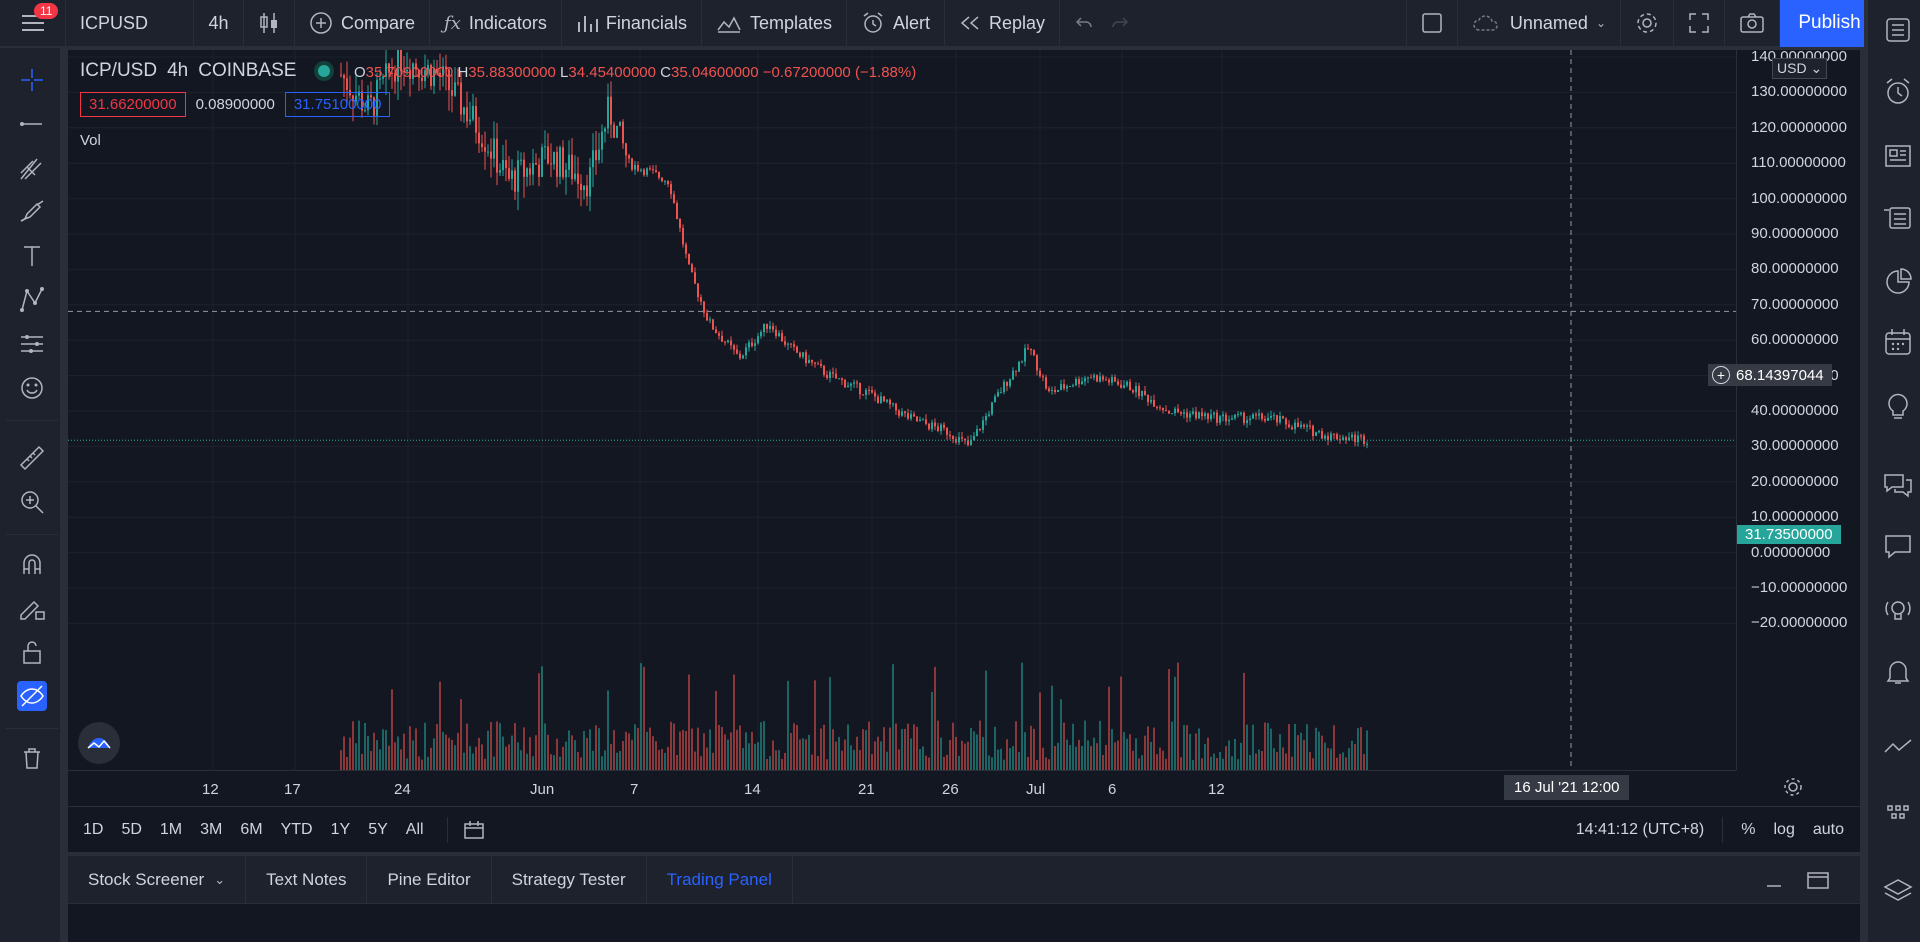  What do you see at coordinates (1120, 23) in the screenshot?
I see `redo-icon` at bounding box center [1120, 23].